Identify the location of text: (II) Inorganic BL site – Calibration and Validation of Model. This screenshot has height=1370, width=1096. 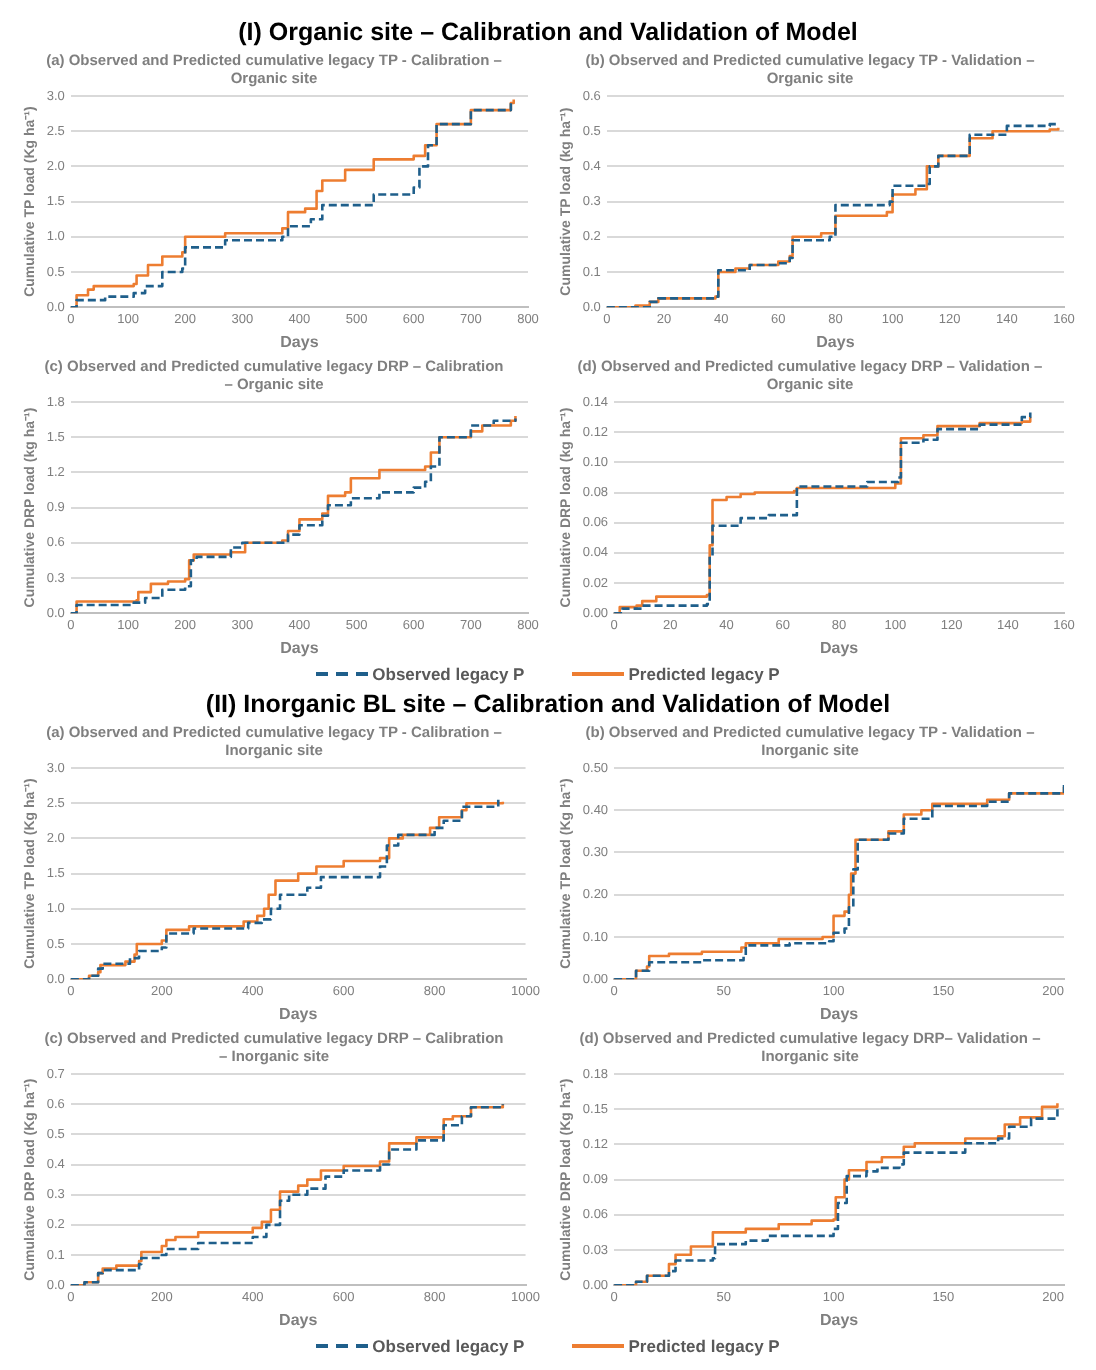
(548, 704).